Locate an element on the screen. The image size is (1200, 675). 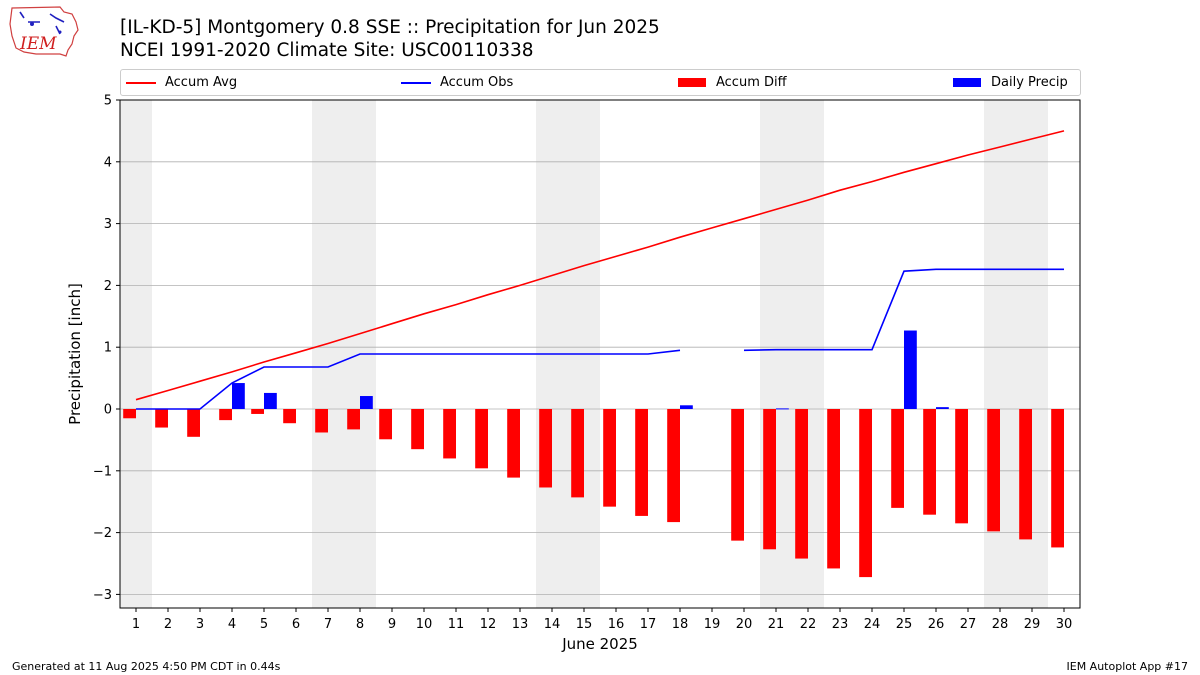
x-tick-label: 14 is located at coordinates (552, 624).